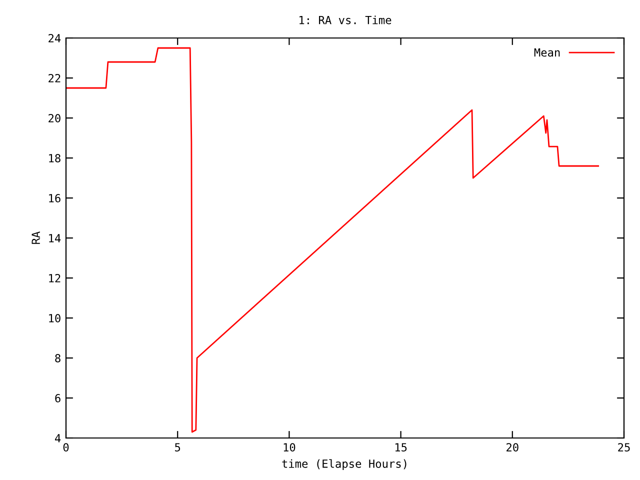 This screenshot has height=480, width=640. What do you see at coordinates (36, 238) in the screenshot?
I see `y-axis-title: RA` at bounding box center [36, 238].